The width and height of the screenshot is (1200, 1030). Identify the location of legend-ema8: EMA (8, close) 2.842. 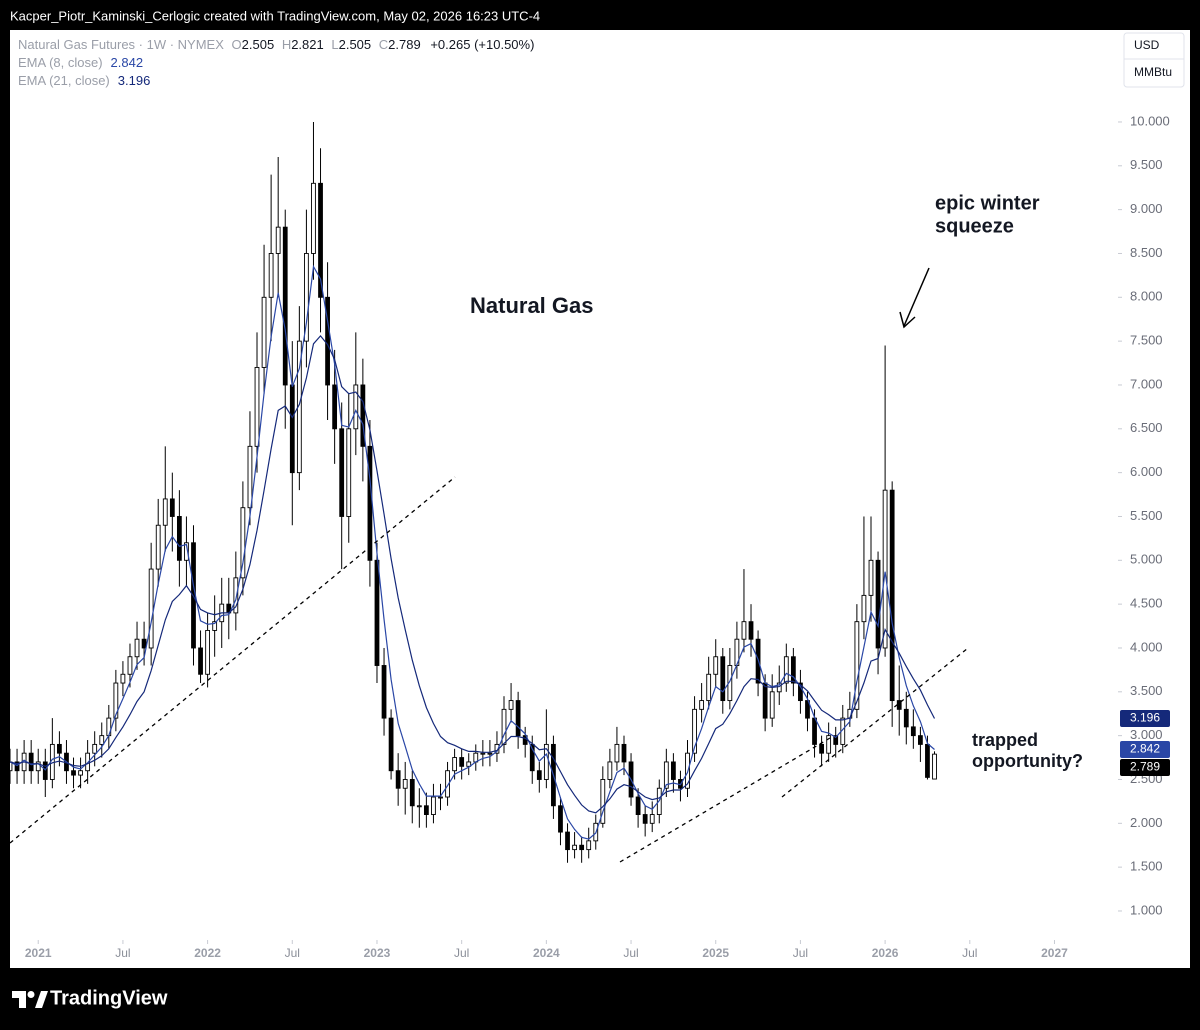
(80, 62).